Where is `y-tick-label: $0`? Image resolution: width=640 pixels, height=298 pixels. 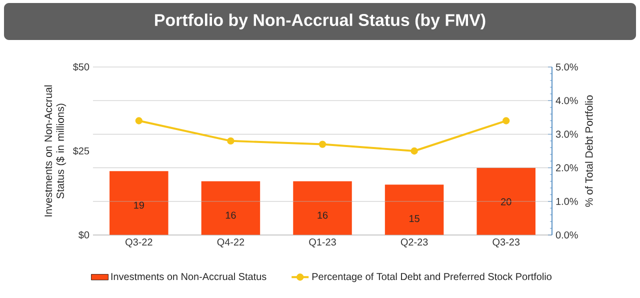
y-tick-label: $0 is located at coordinates (84, 235).